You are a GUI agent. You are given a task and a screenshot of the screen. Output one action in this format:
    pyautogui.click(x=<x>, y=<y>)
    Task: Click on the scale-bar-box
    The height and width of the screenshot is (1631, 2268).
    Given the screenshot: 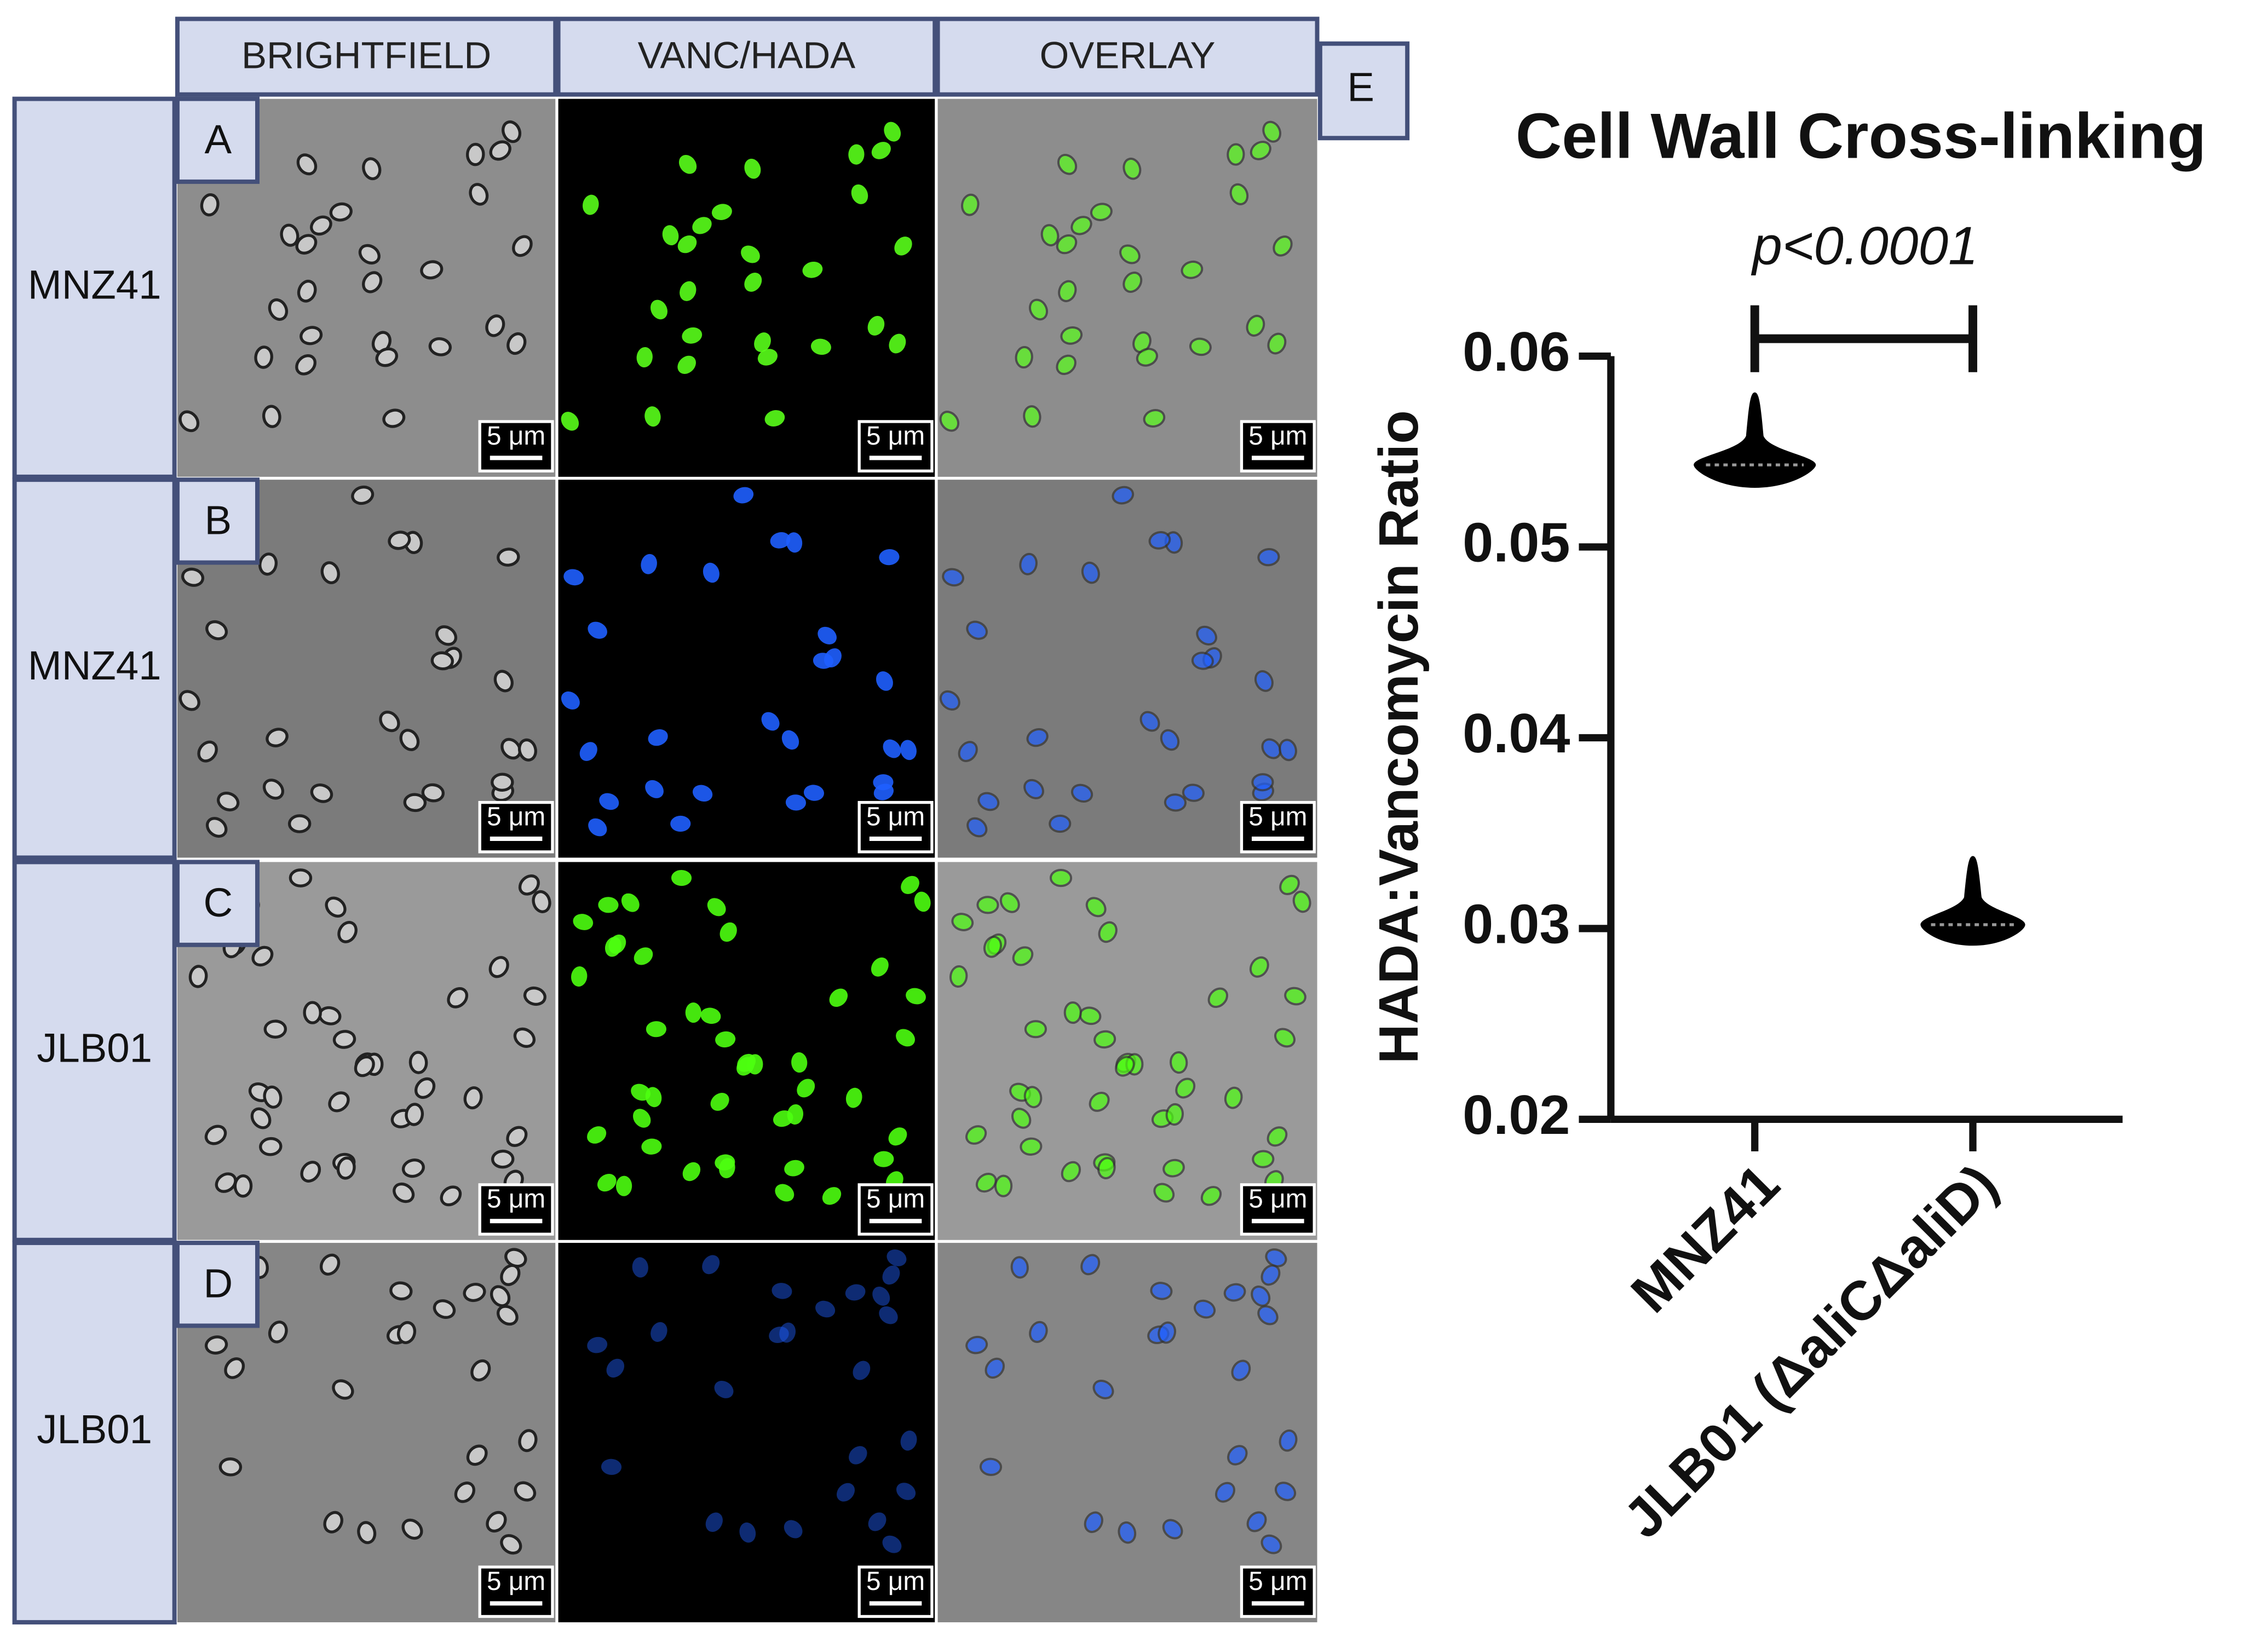 What is the action you would take?
    pyautogui.click(x=516, y=1591)
    